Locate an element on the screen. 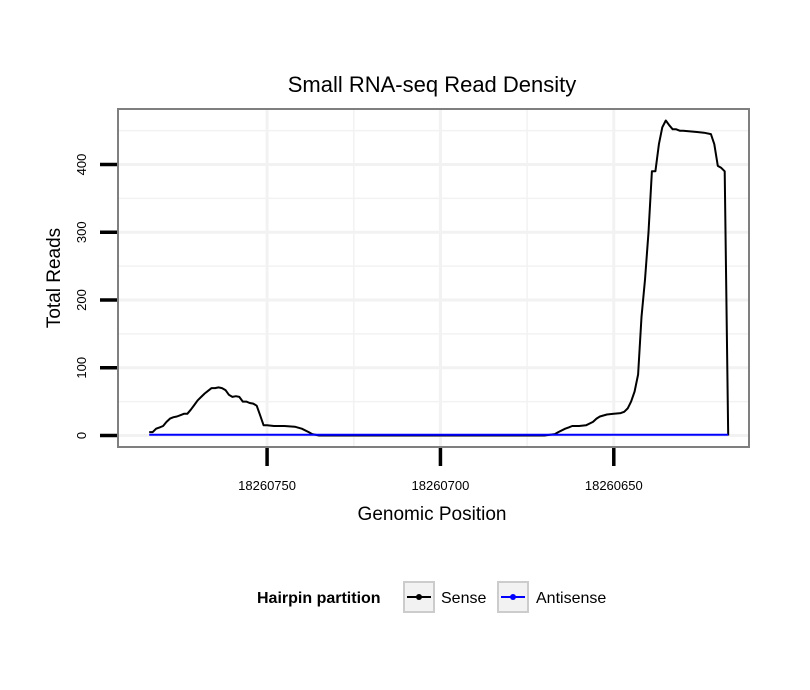 The height and width of the screenshot is (690, 810). y-tick-label: 300 is located at coordinates (81, 232).